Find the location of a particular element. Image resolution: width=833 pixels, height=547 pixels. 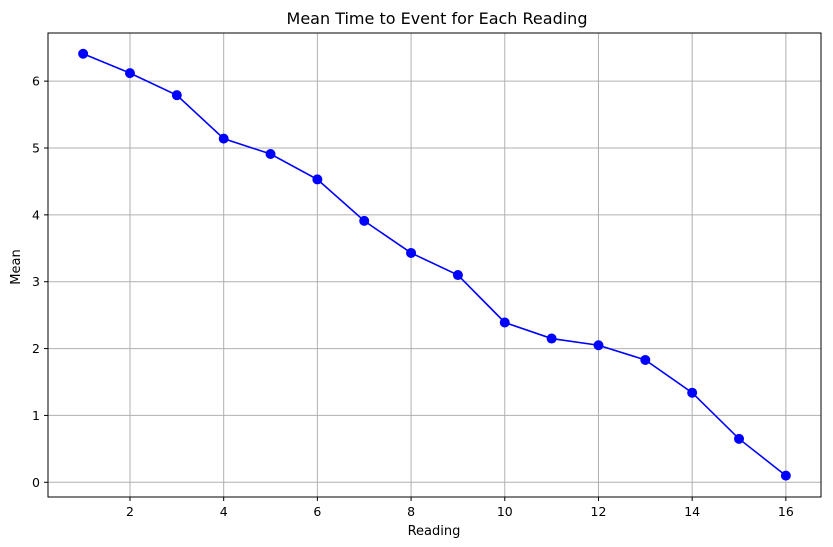

y-axis-label: Mean is located at coordinates (16, 266).